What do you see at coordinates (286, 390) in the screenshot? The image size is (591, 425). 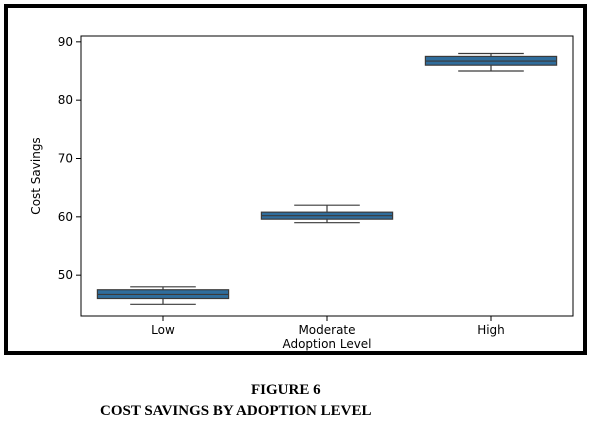 I see `figure-number: FIGURE 6` at bounding box center [286, 390].